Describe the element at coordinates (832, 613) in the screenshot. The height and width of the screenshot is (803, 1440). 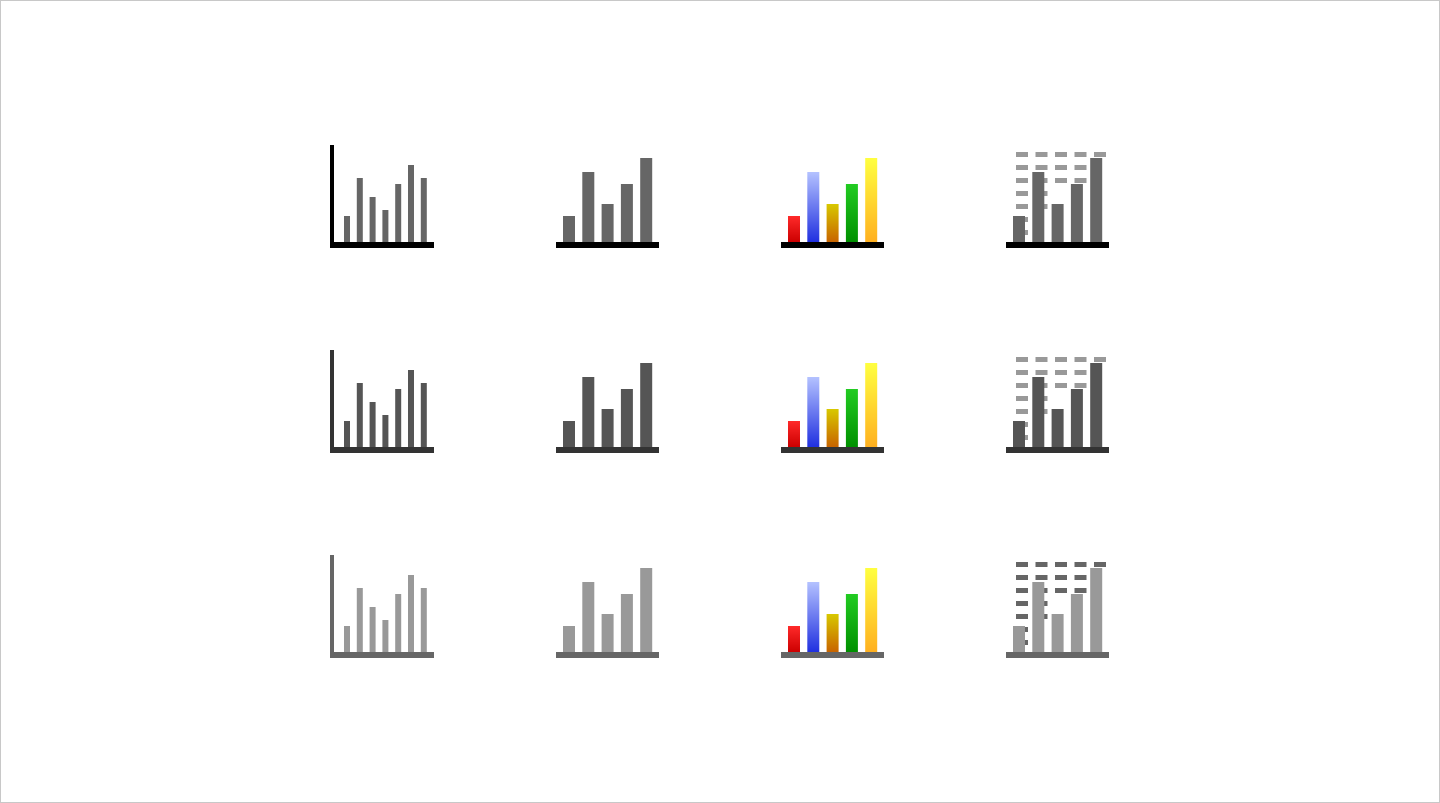
I see `color-bar-chart-icon-light` at that location.